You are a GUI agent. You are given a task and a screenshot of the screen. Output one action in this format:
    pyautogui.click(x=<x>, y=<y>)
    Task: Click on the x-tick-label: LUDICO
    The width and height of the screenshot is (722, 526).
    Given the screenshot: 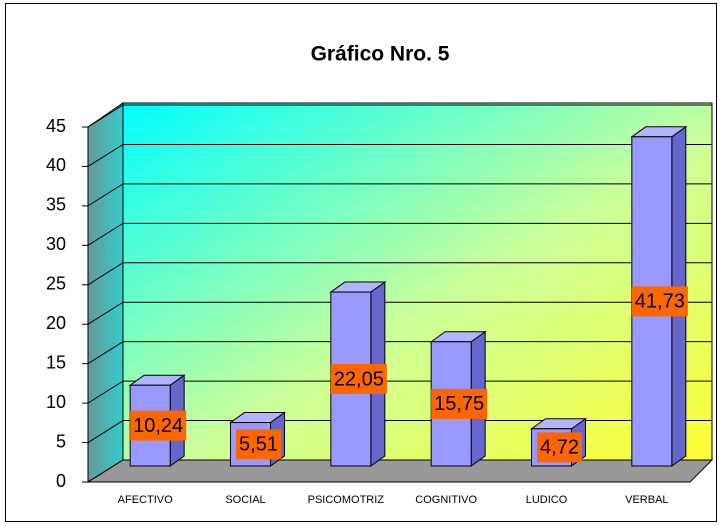 What is the action you would take?
    pyautogui.click(x=547, y=500)
    